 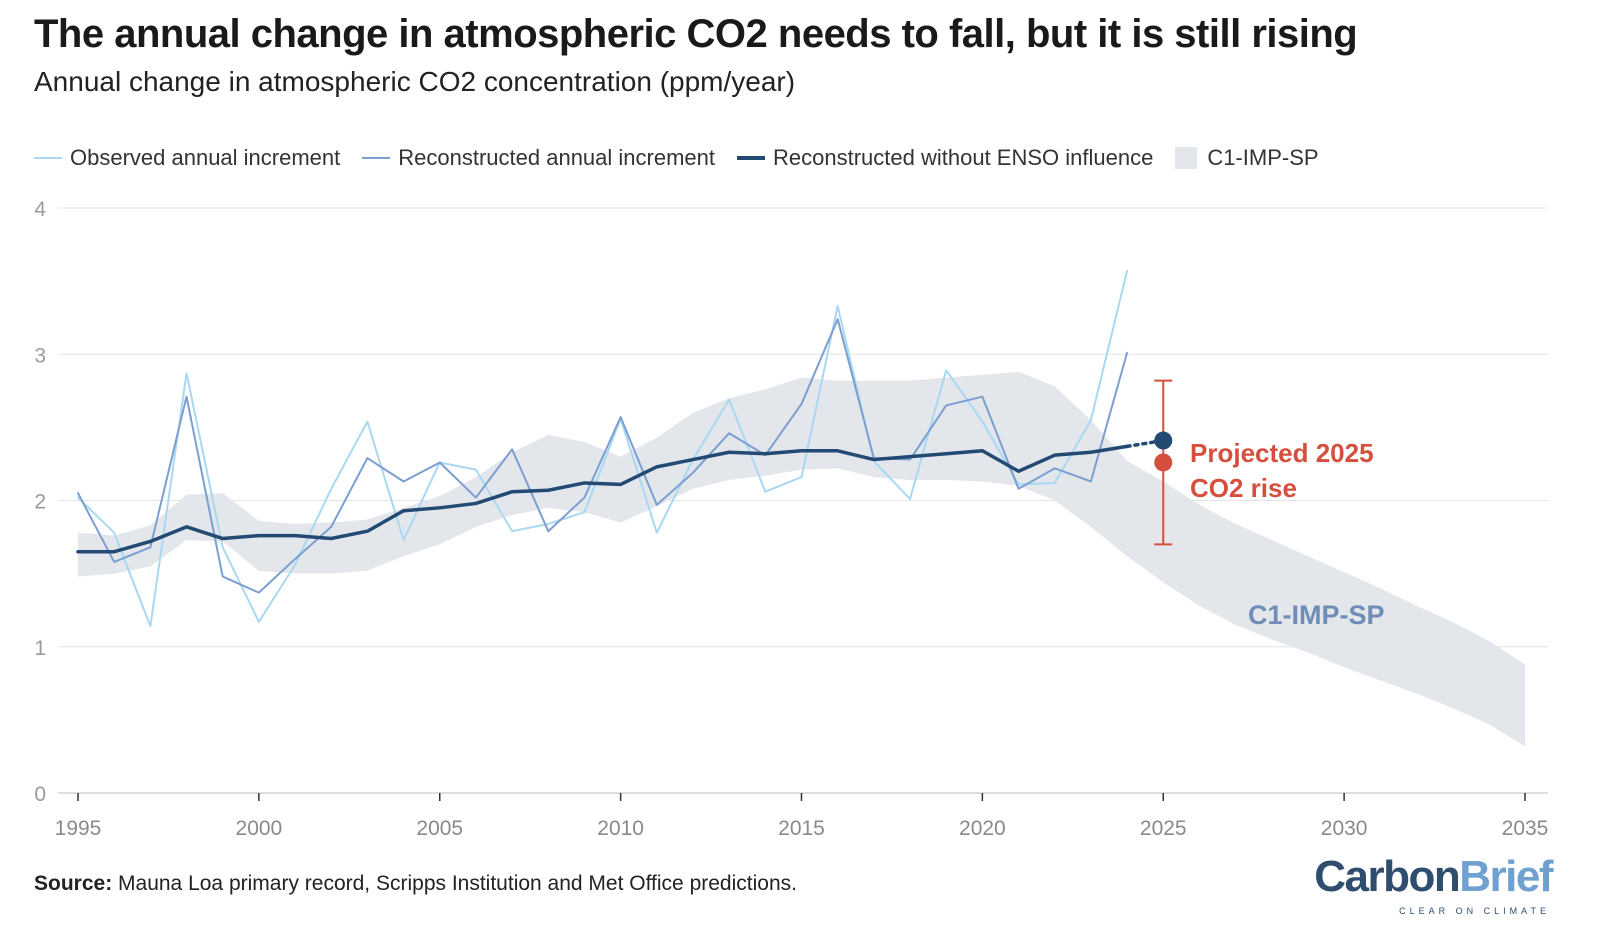 I want to click on x-tick-label: 2000, so click(x=259, y=828).